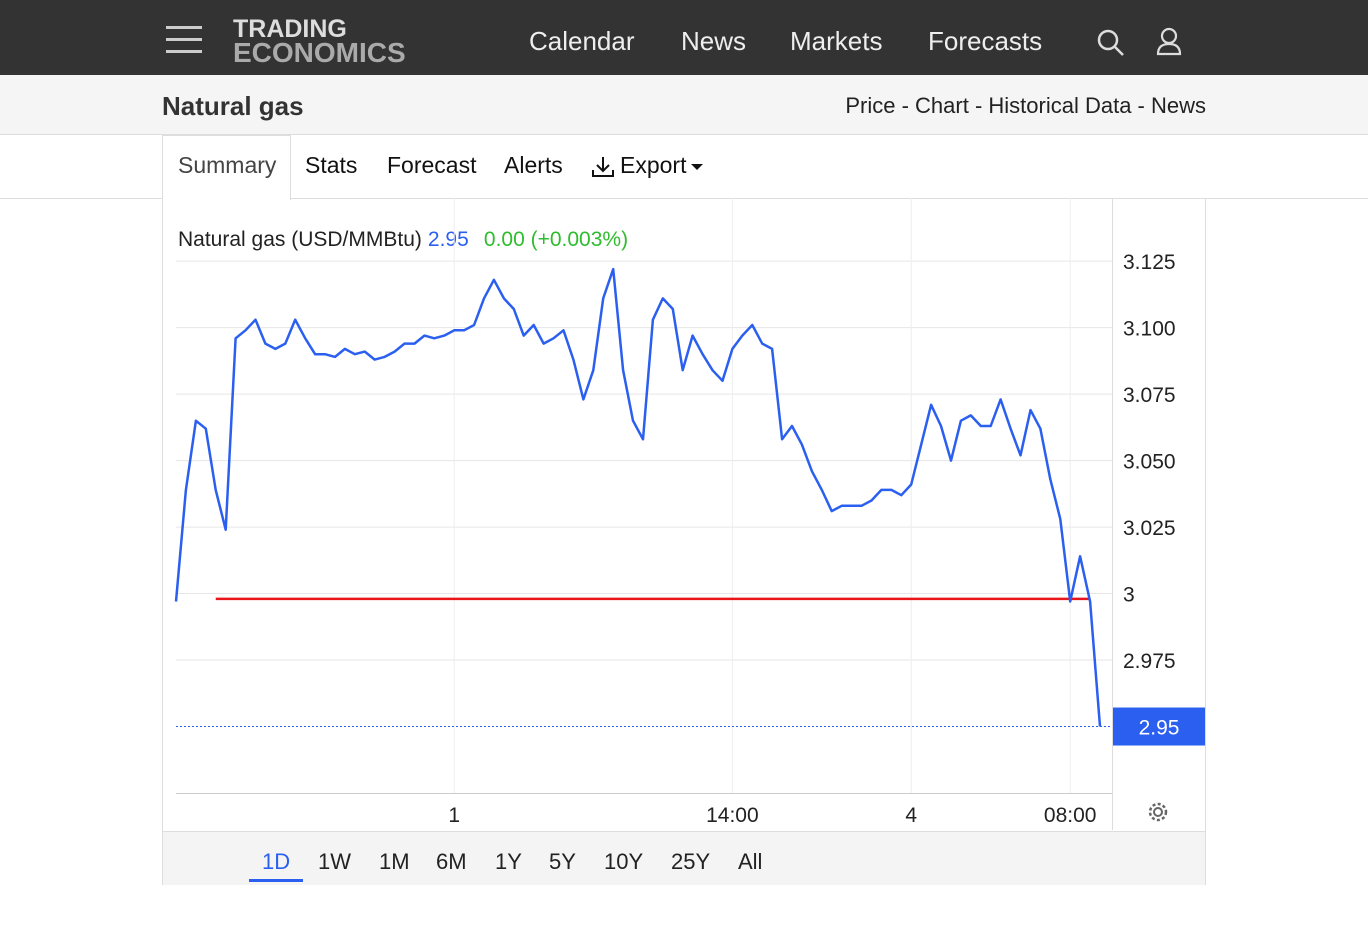  I want to click on tab: Export, so click(653, 165).